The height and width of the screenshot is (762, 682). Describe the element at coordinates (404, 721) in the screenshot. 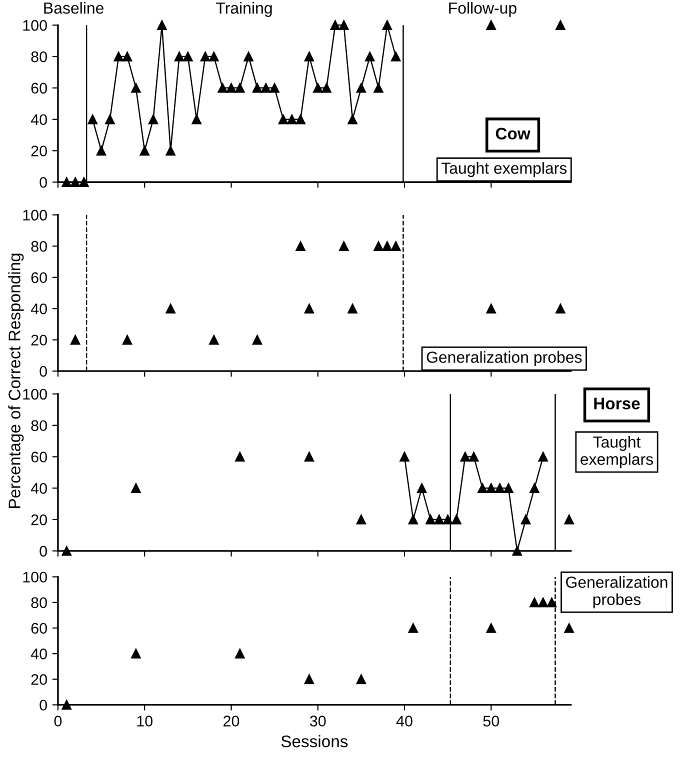

I see `x-tick-label: 40` at that location.